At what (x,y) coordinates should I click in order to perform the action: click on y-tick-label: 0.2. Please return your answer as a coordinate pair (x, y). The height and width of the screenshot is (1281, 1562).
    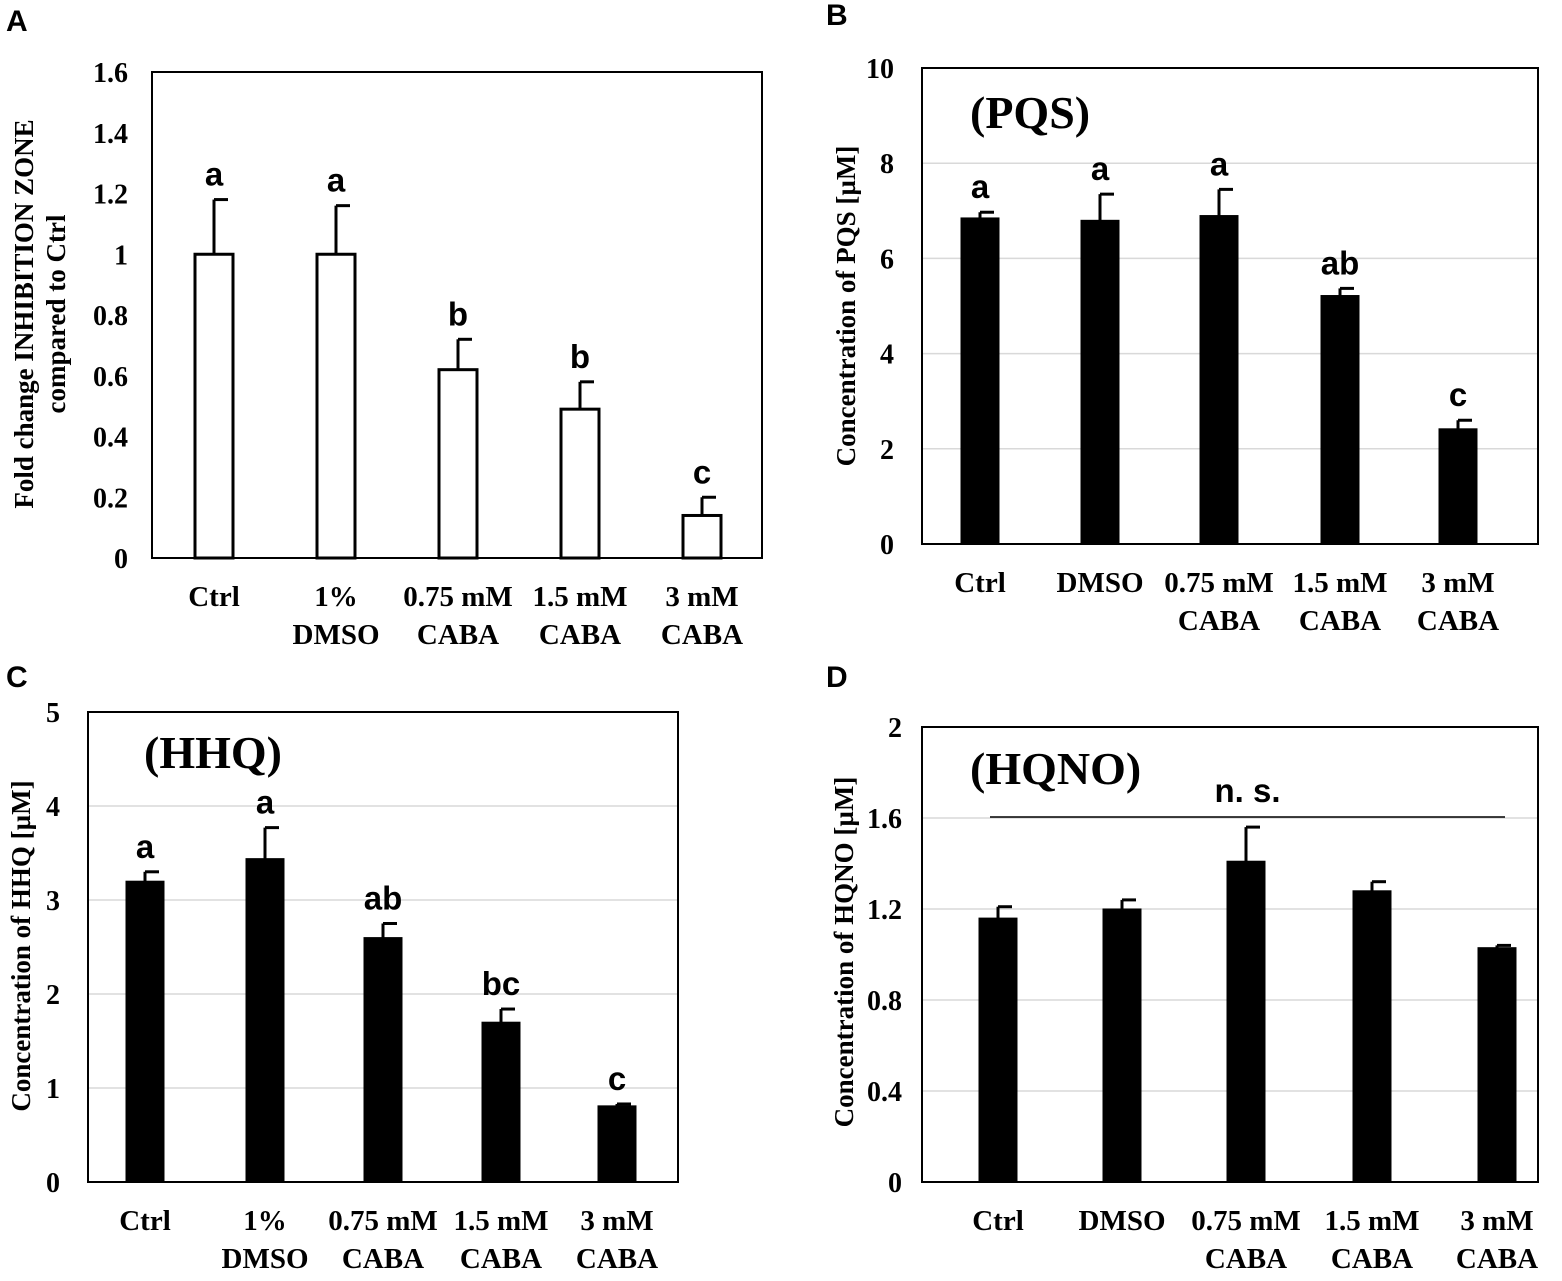
    Looking at the image, I should click on (110, 498).